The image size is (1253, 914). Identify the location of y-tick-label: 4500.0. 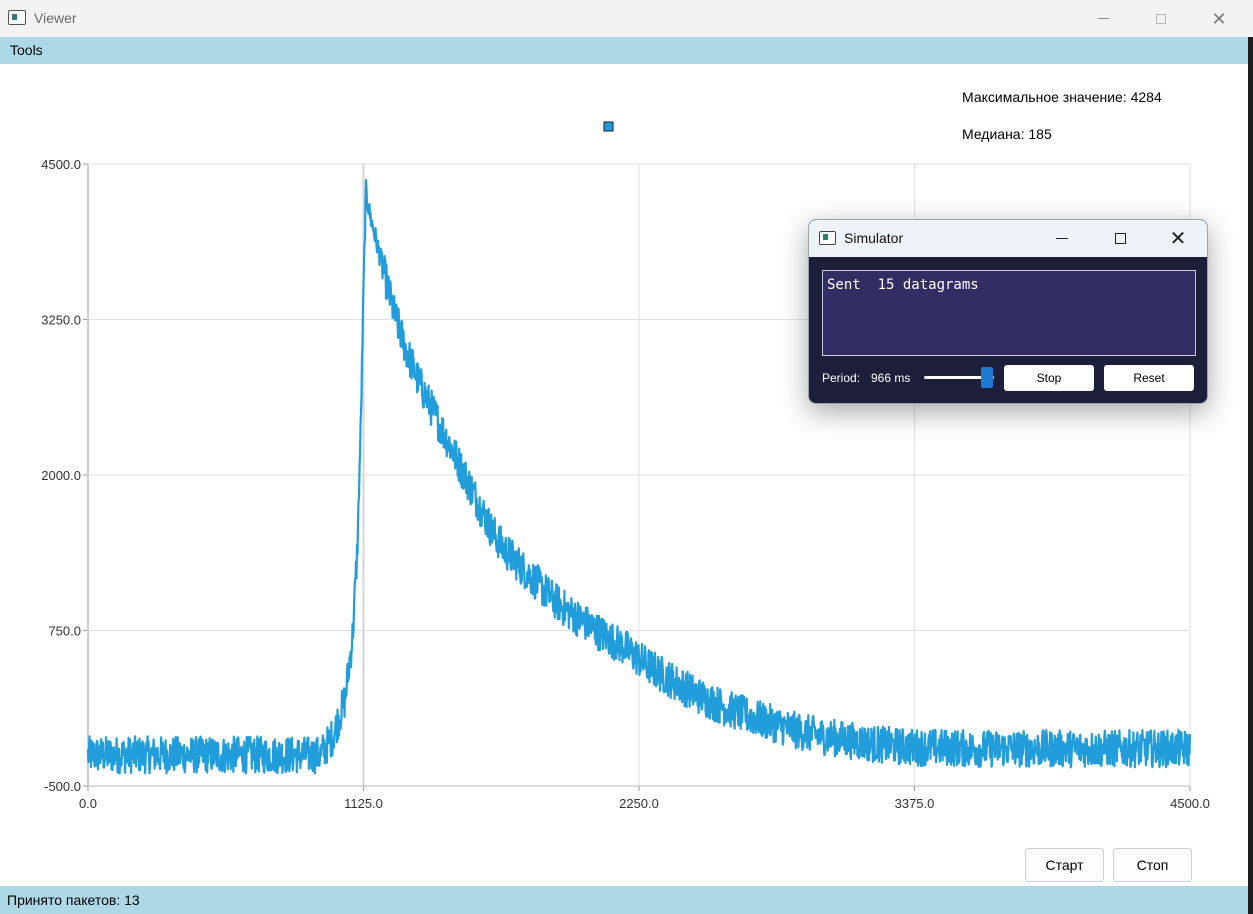
(61, 164).